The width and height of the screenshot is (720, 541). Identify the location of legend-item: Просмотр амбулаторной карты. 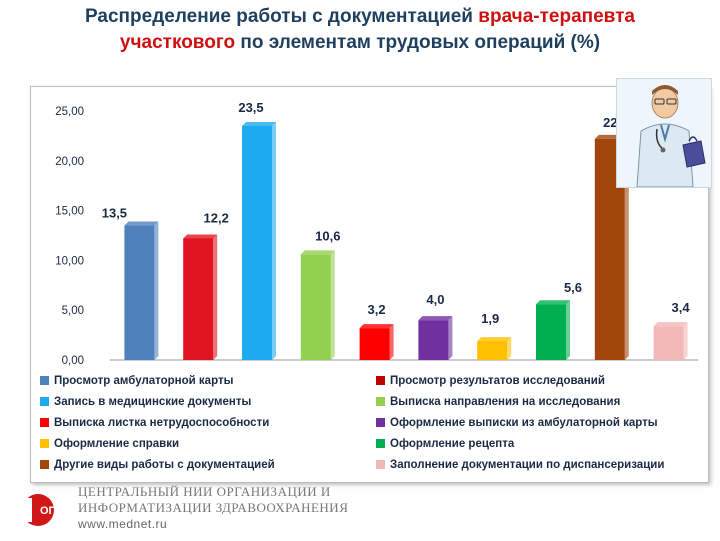
(136, 381).